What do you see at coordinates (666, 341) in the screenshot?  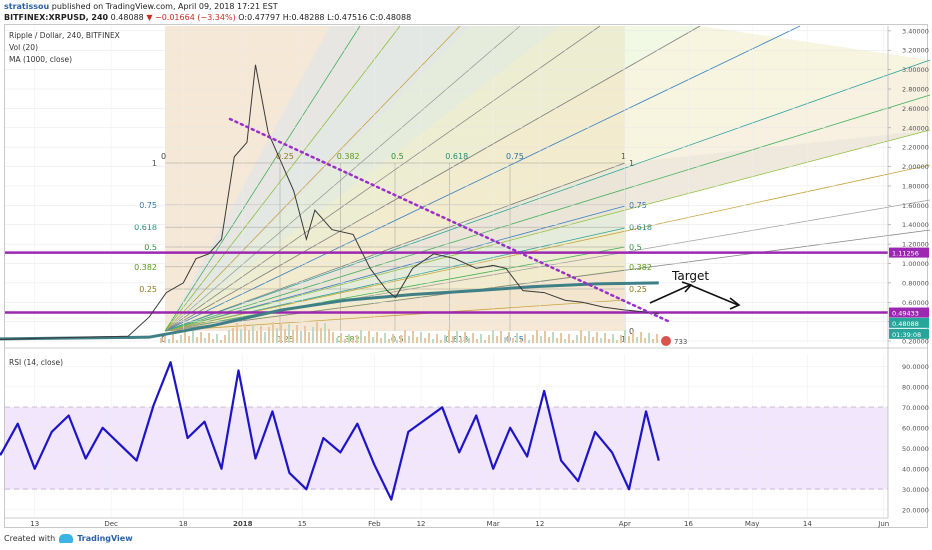 I see `flag-icon` at bounding box center [666, 341].